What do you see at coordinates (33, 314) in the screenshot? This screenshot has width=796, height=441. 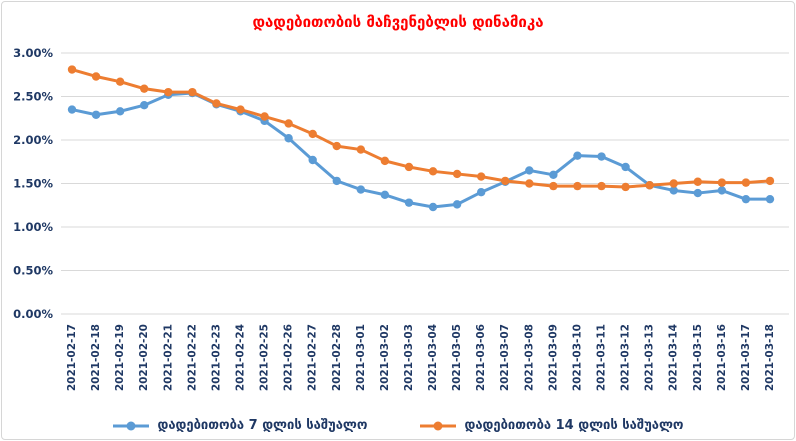 I see `y-axis-tick-label: 0.00%` at bounding box center [33, 314].